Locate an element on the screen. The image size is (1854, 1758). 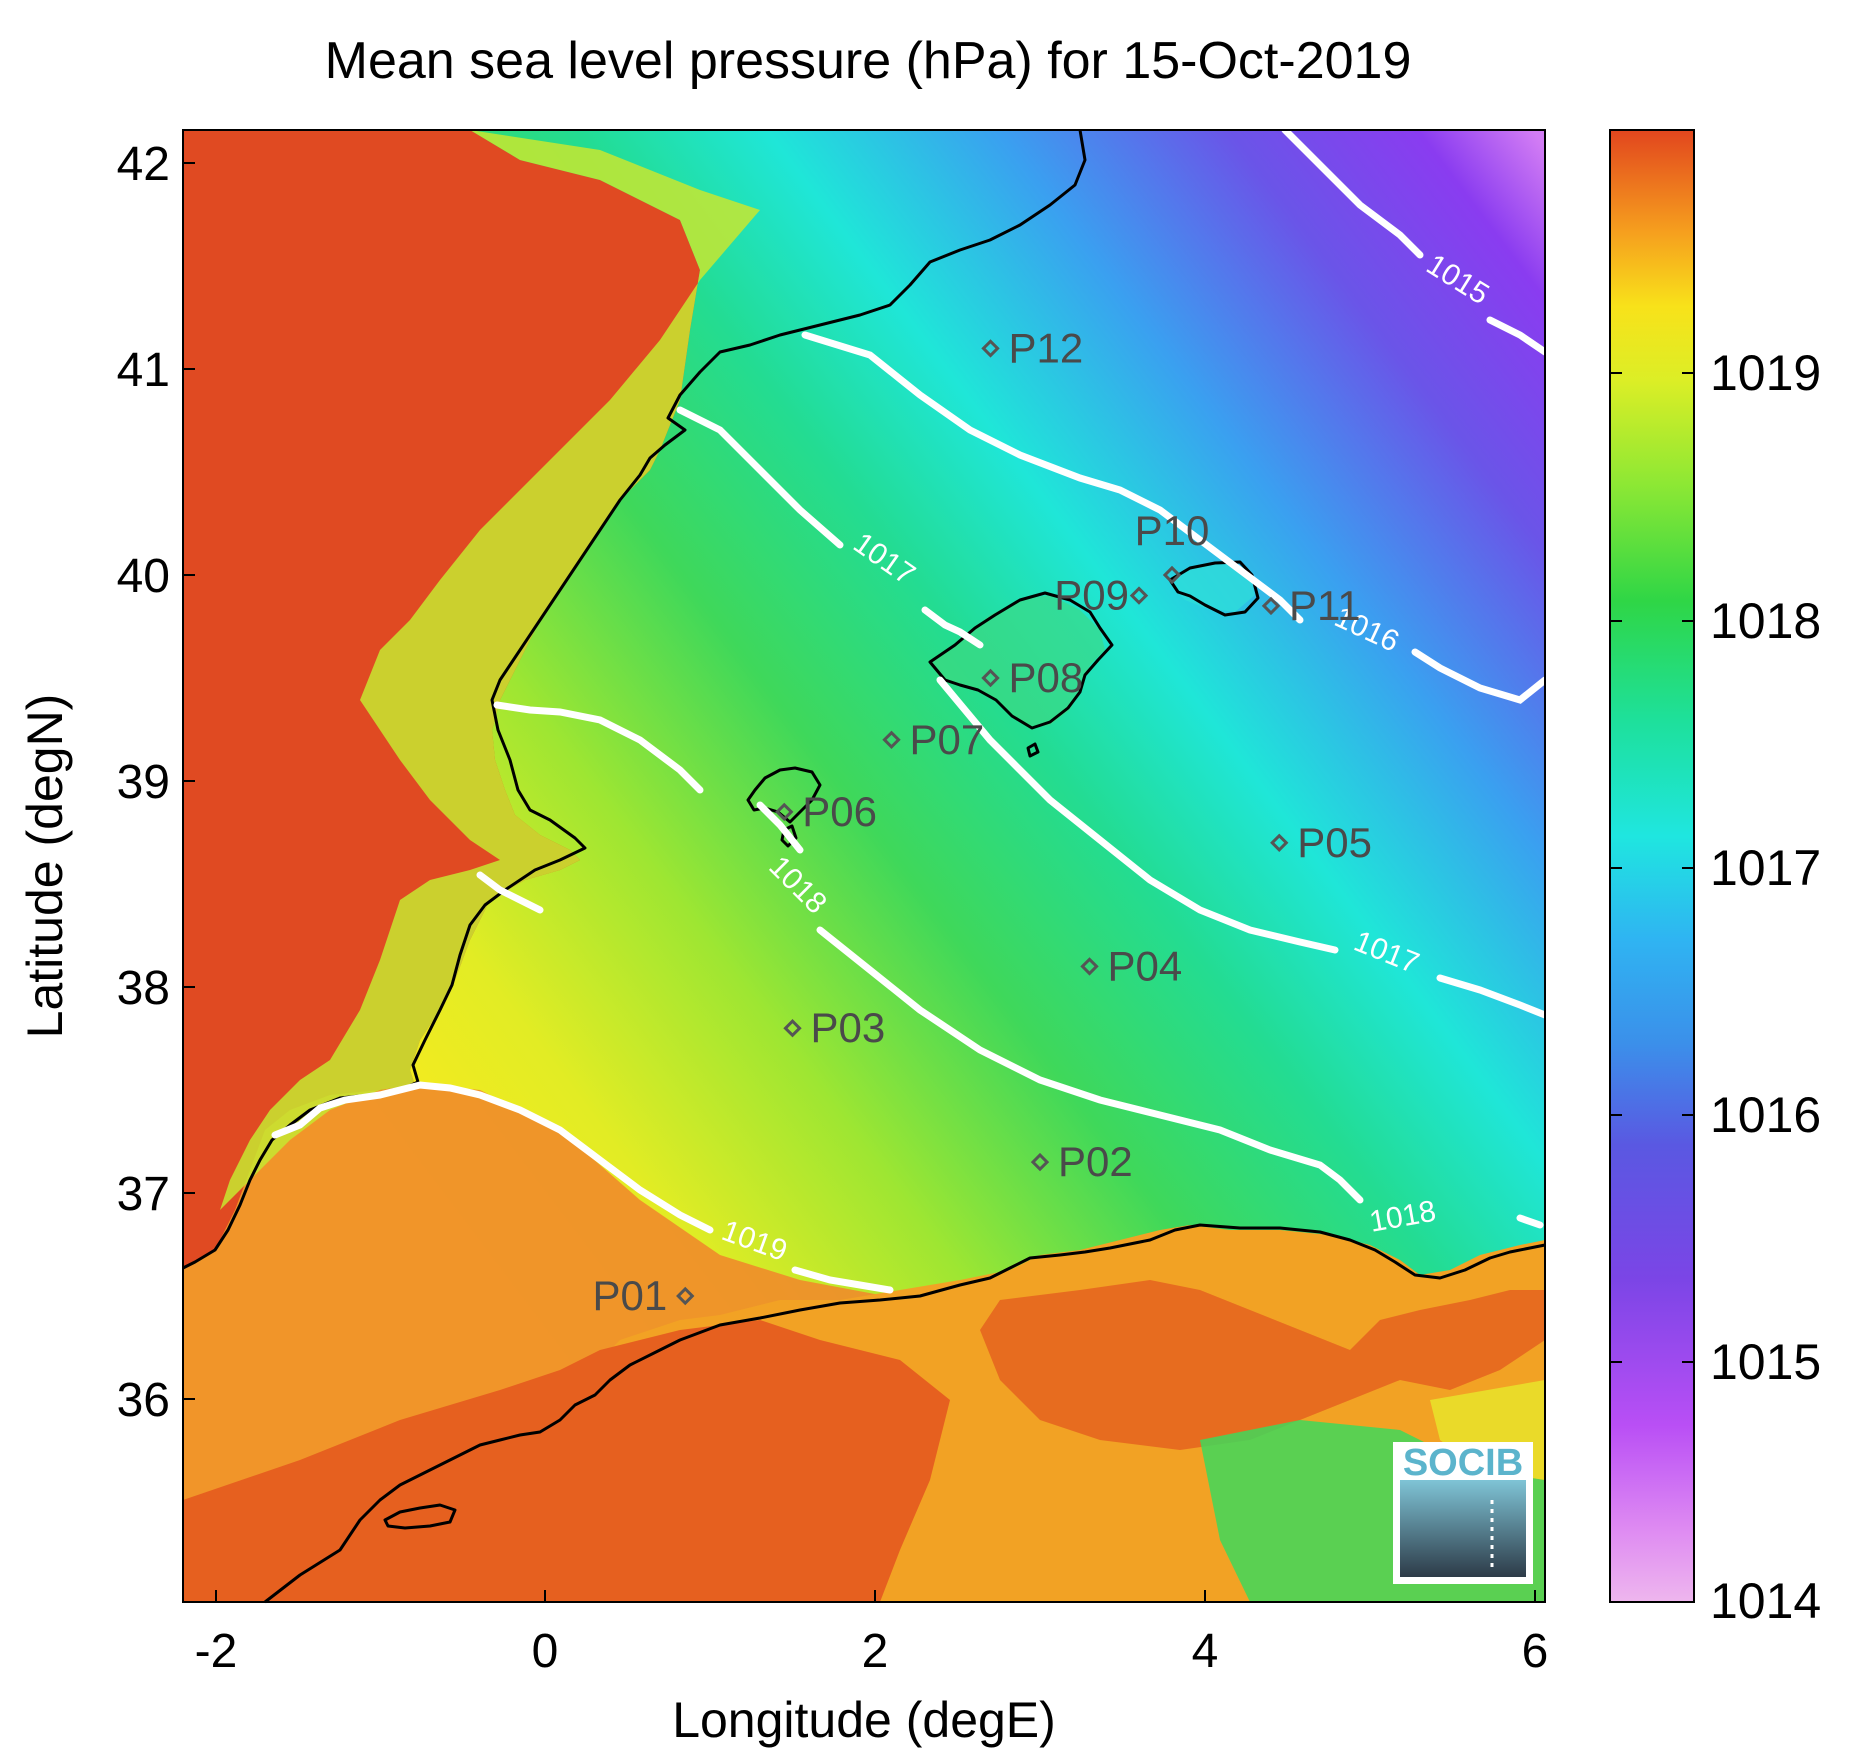
isobar-1016-a is located at coordinates (1052, 477).